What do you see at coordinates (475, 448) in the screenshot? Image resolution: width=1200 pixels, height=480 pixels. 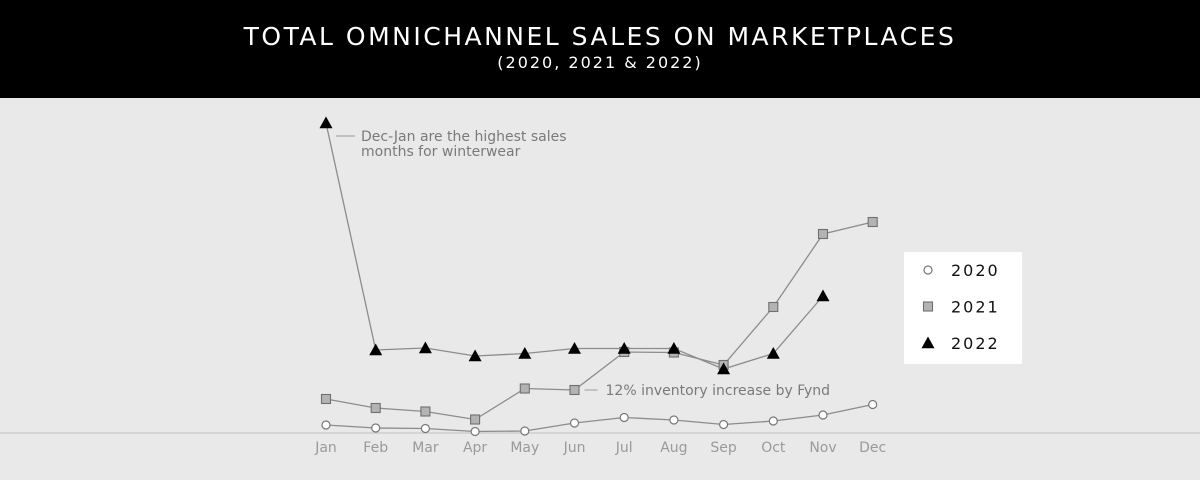 I see `x-tick-label: Apr` at bounding box center [475, 448].